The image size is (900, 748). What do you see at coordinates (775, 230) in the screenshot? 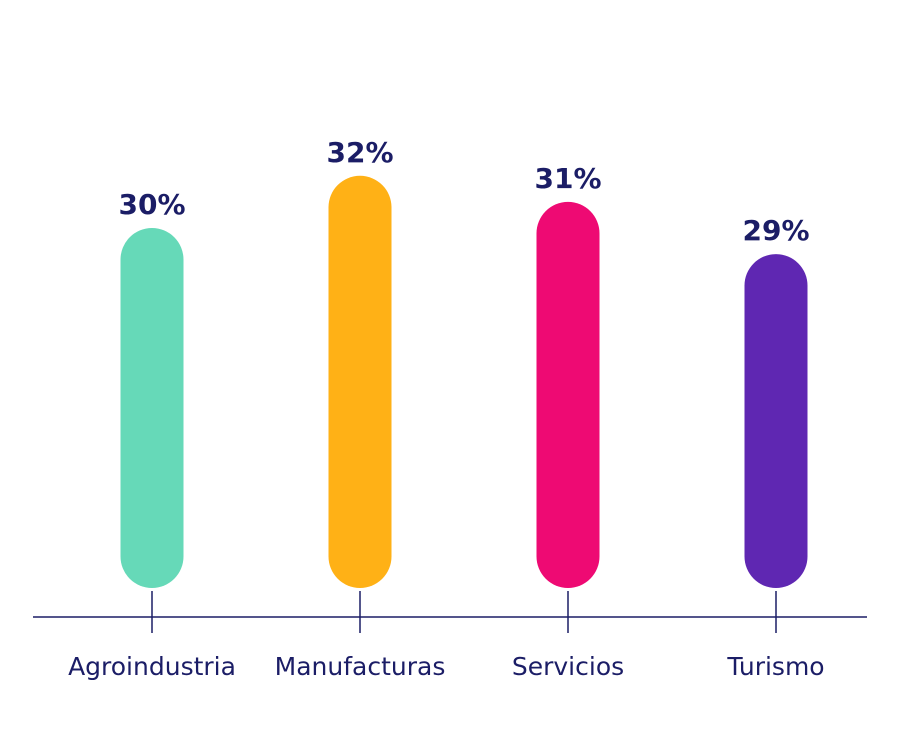
I see `value-label-turismo: 29%` at bounding box center [775, 230].